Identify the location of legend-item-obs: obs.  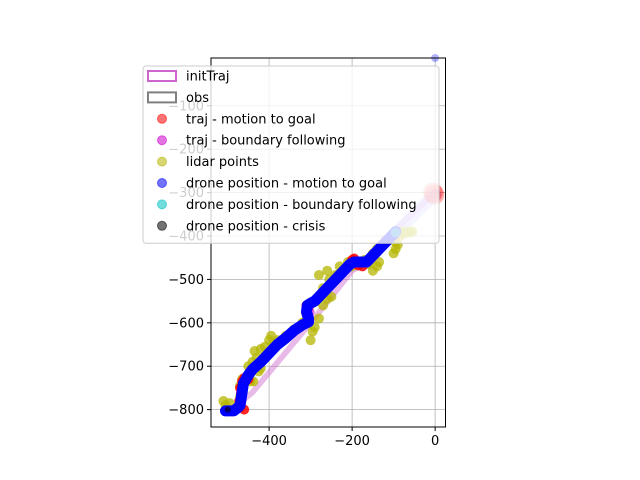
(178, 98).